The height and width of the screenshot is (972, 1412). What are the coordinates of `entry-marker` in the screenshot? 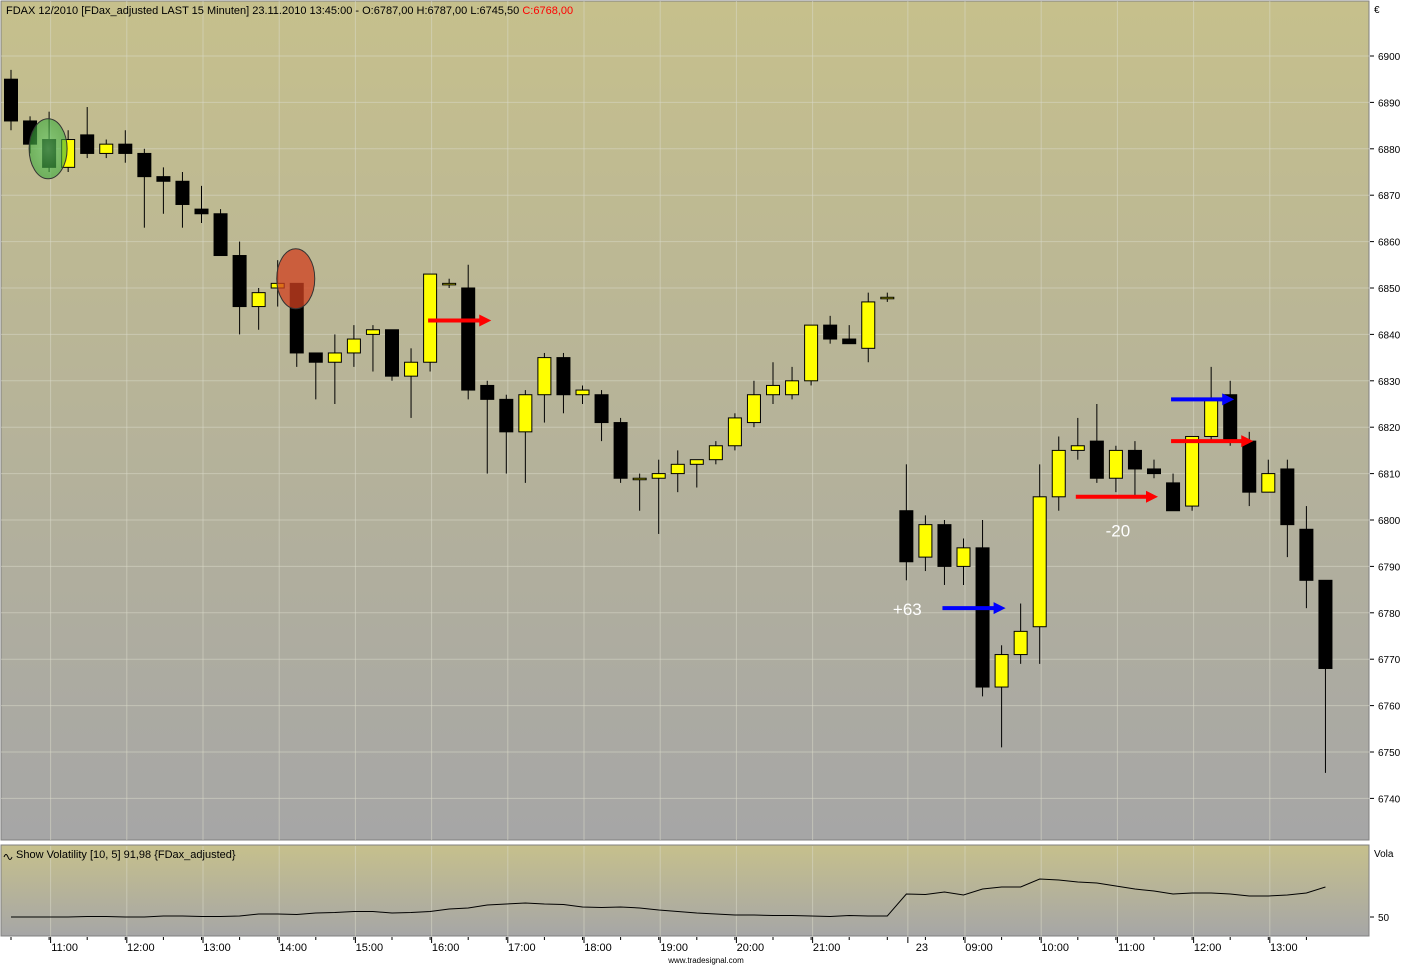 It's located at (48, 149).